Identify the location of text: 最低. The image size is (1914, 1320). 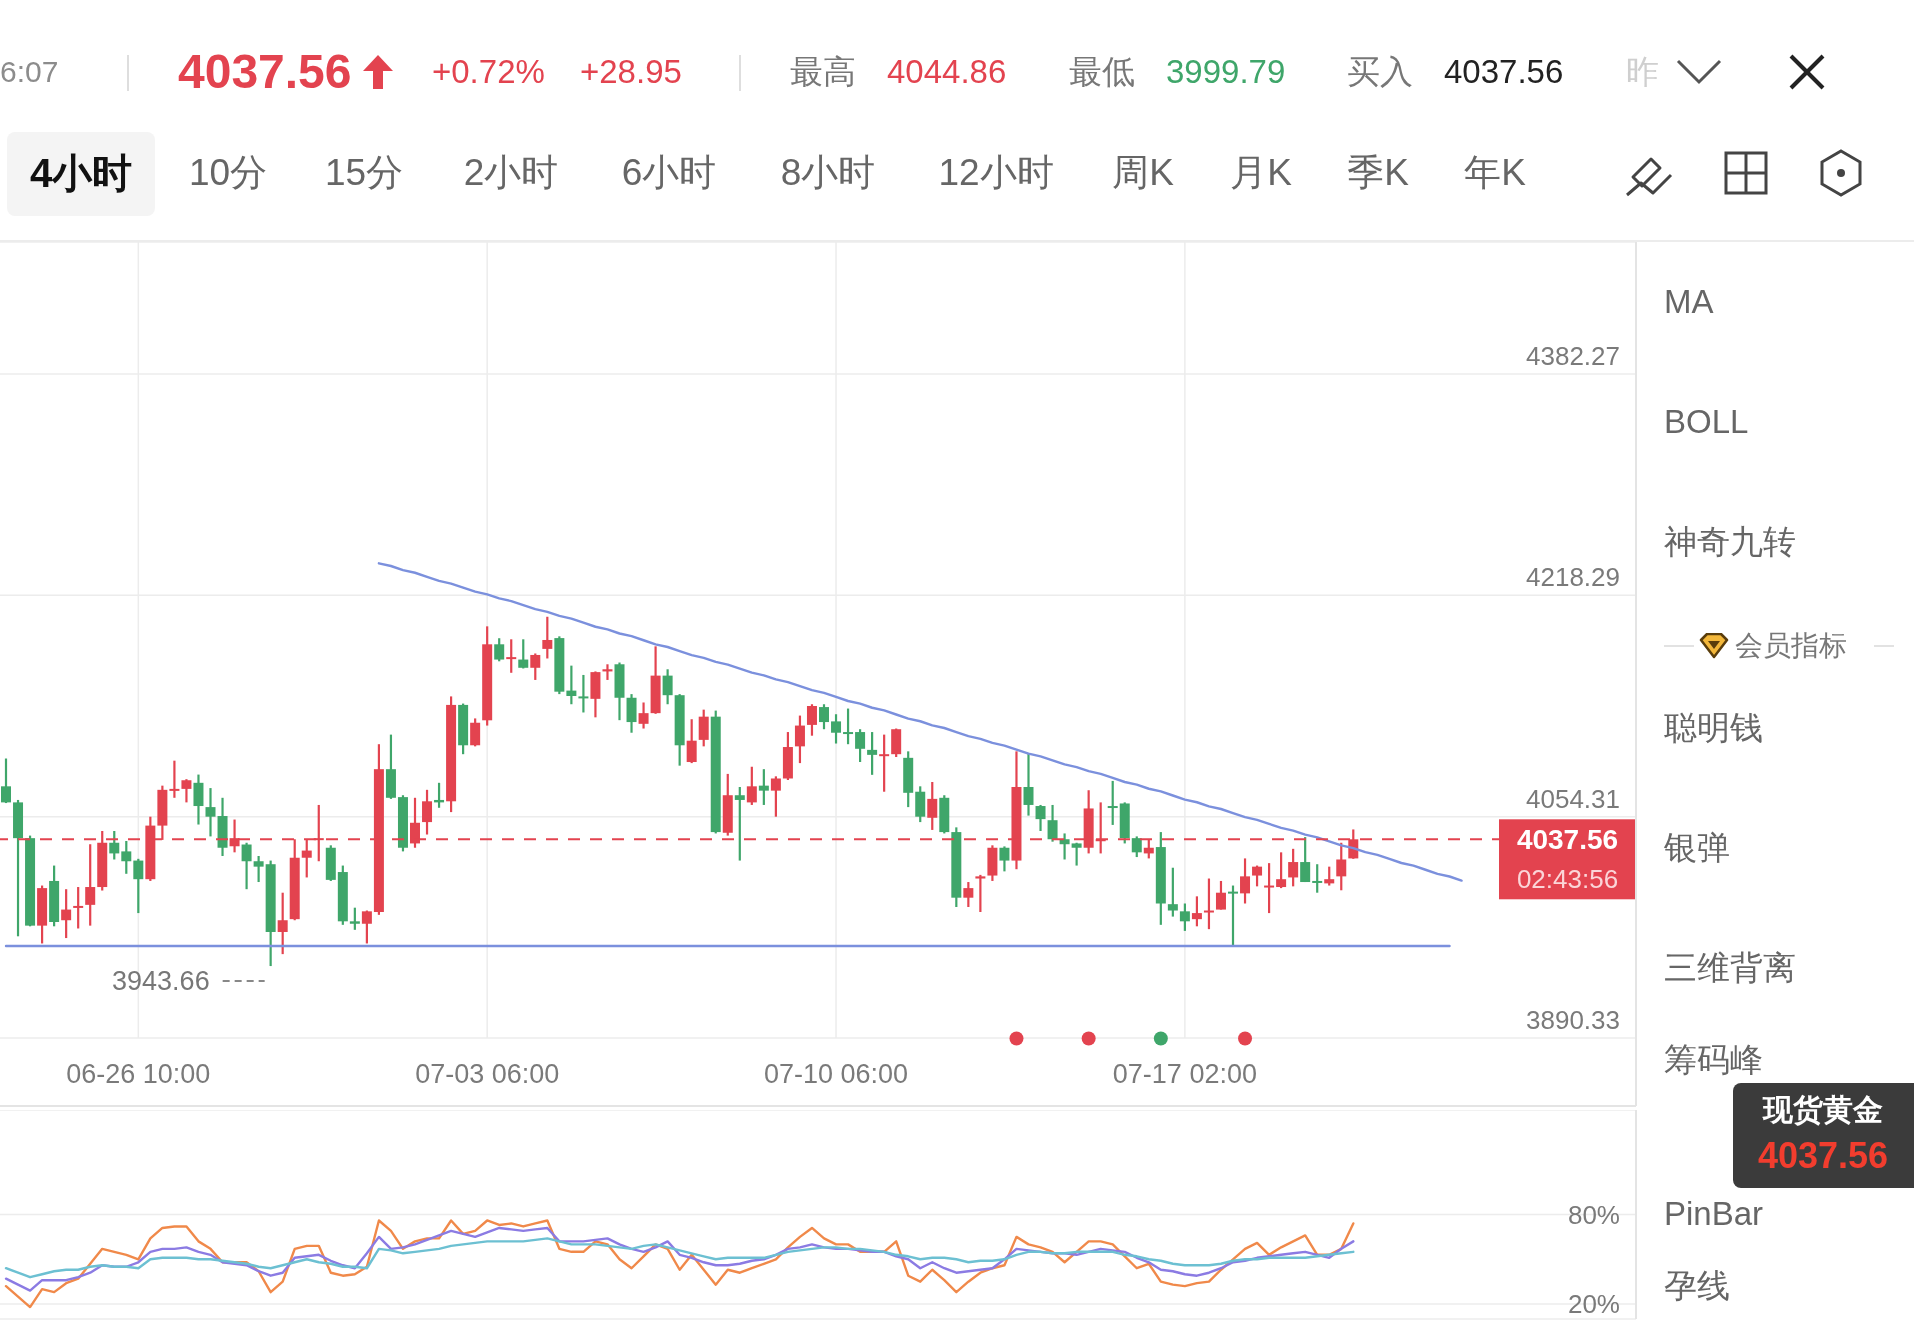
(1102, 72).